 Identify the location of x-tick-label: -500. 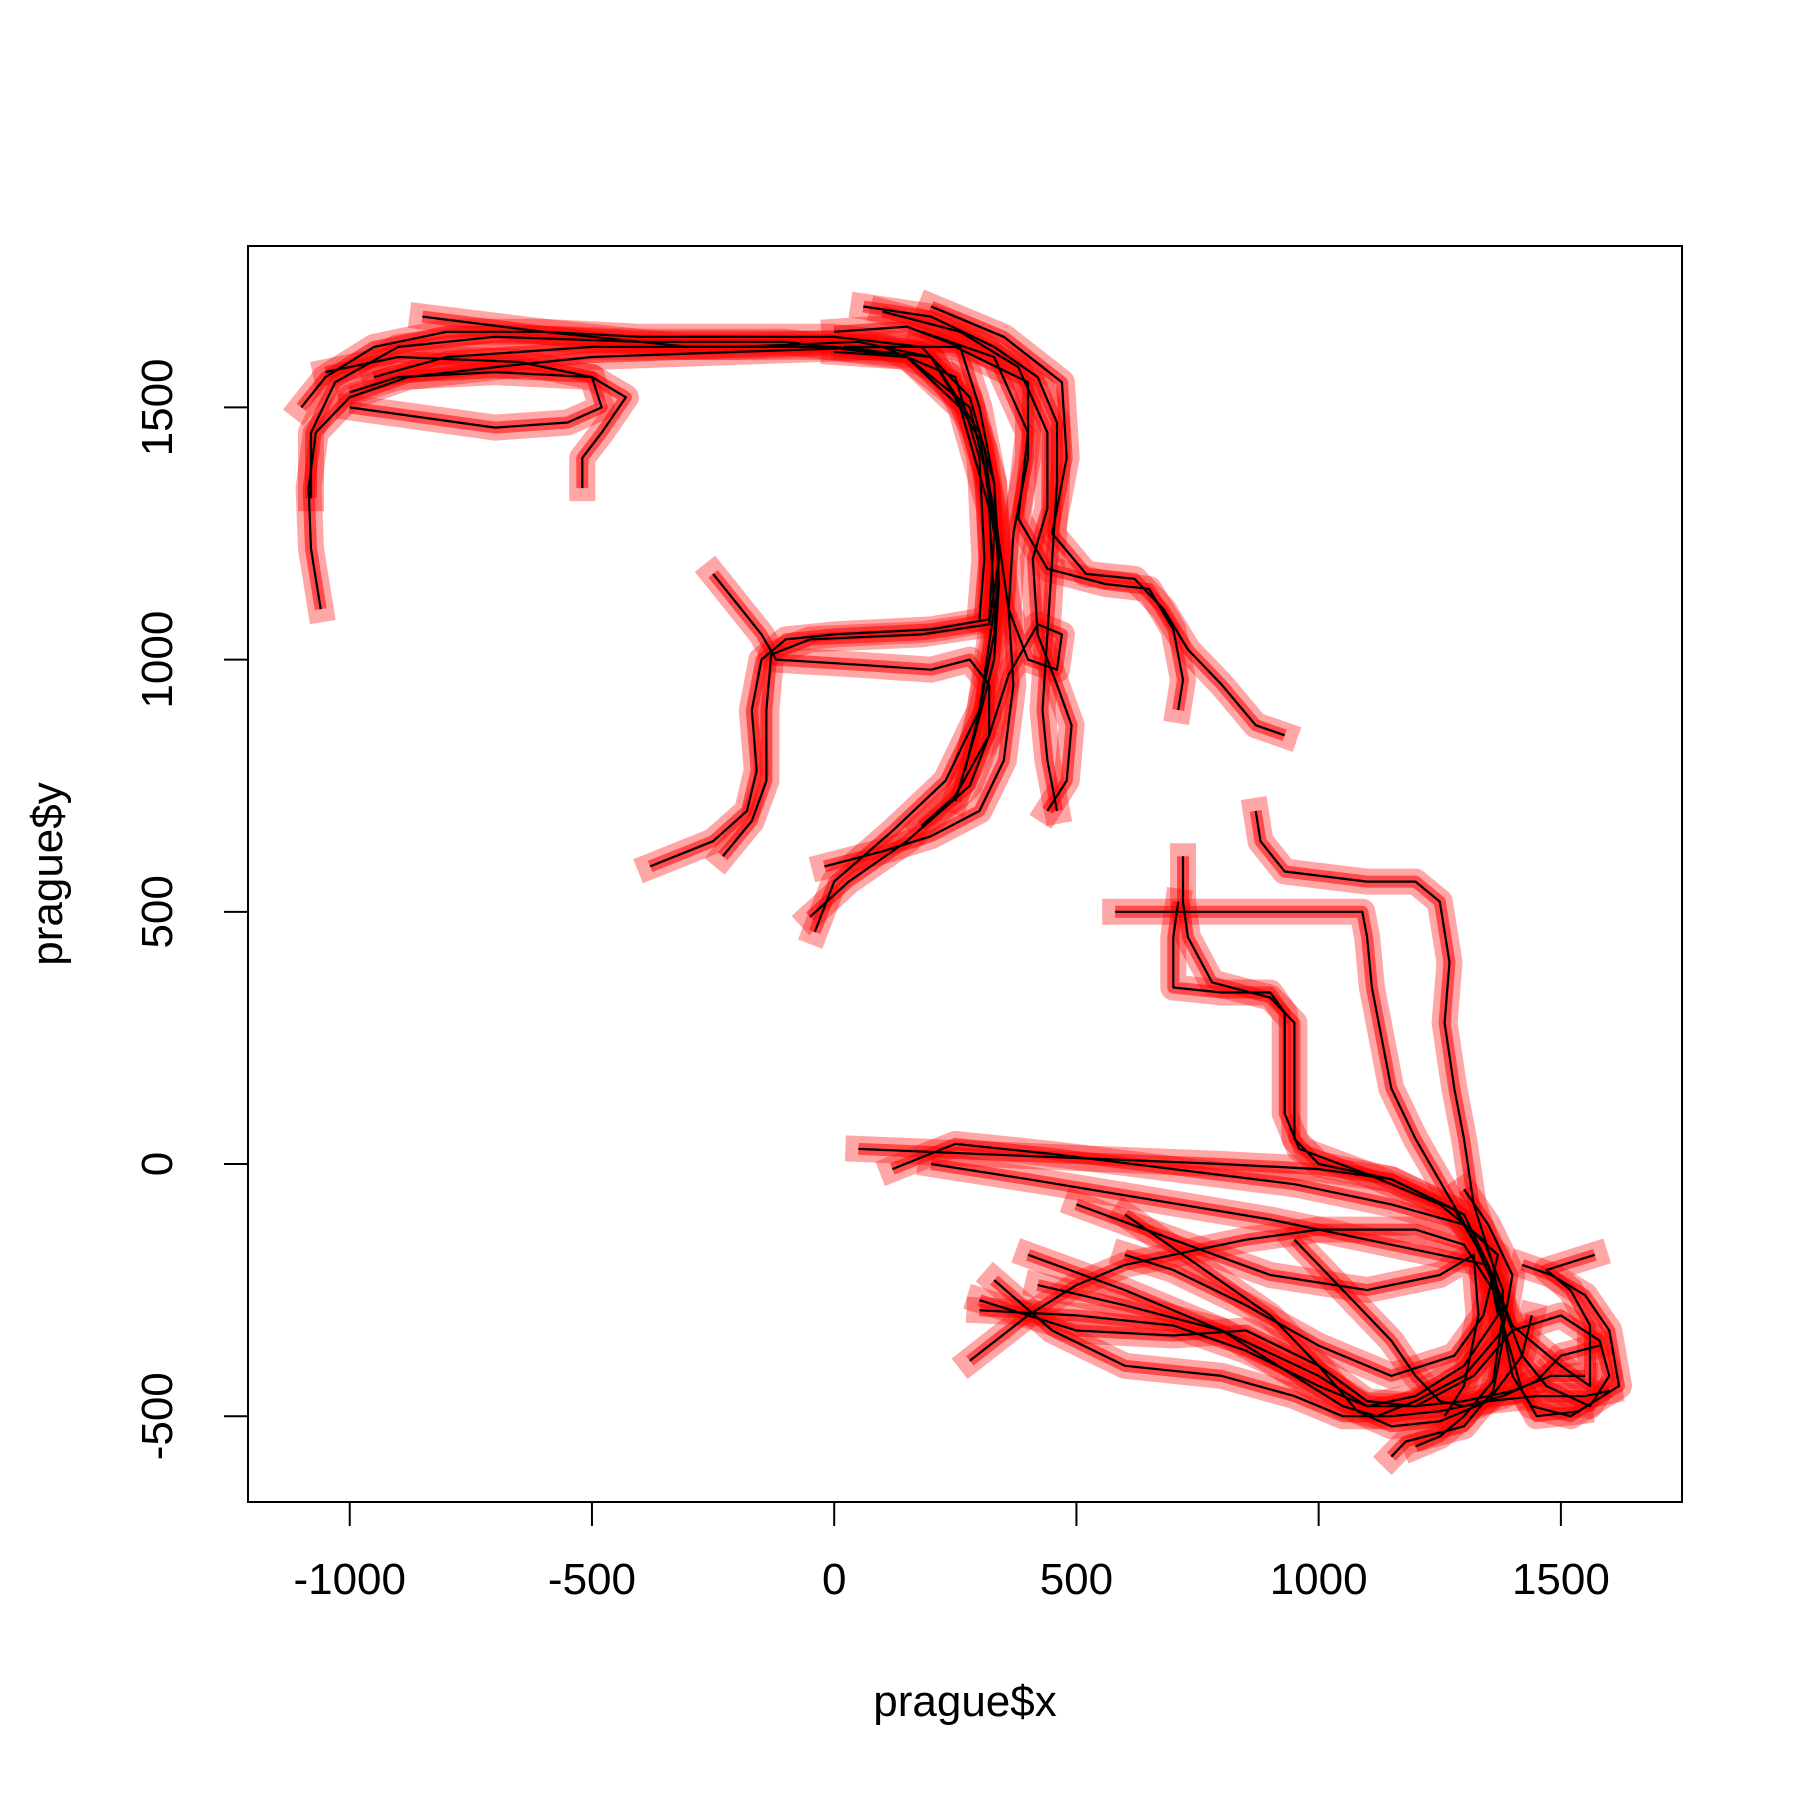
(592, 1579).